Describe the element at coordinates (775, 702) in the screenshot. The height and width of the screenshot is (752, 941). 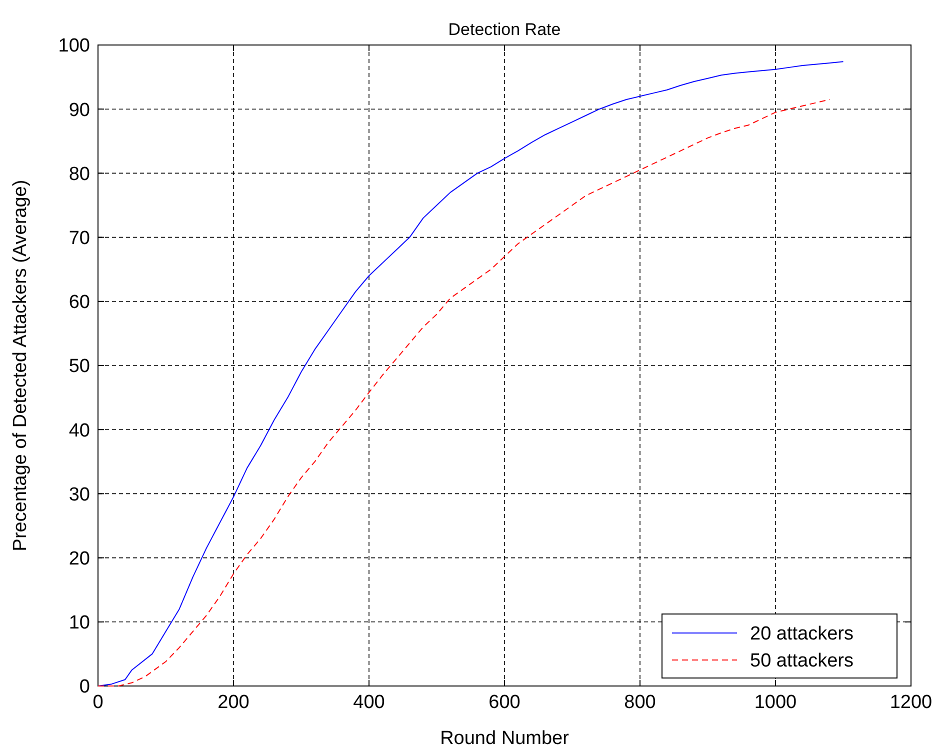
I see `x-tick-label: 1000` at that location.